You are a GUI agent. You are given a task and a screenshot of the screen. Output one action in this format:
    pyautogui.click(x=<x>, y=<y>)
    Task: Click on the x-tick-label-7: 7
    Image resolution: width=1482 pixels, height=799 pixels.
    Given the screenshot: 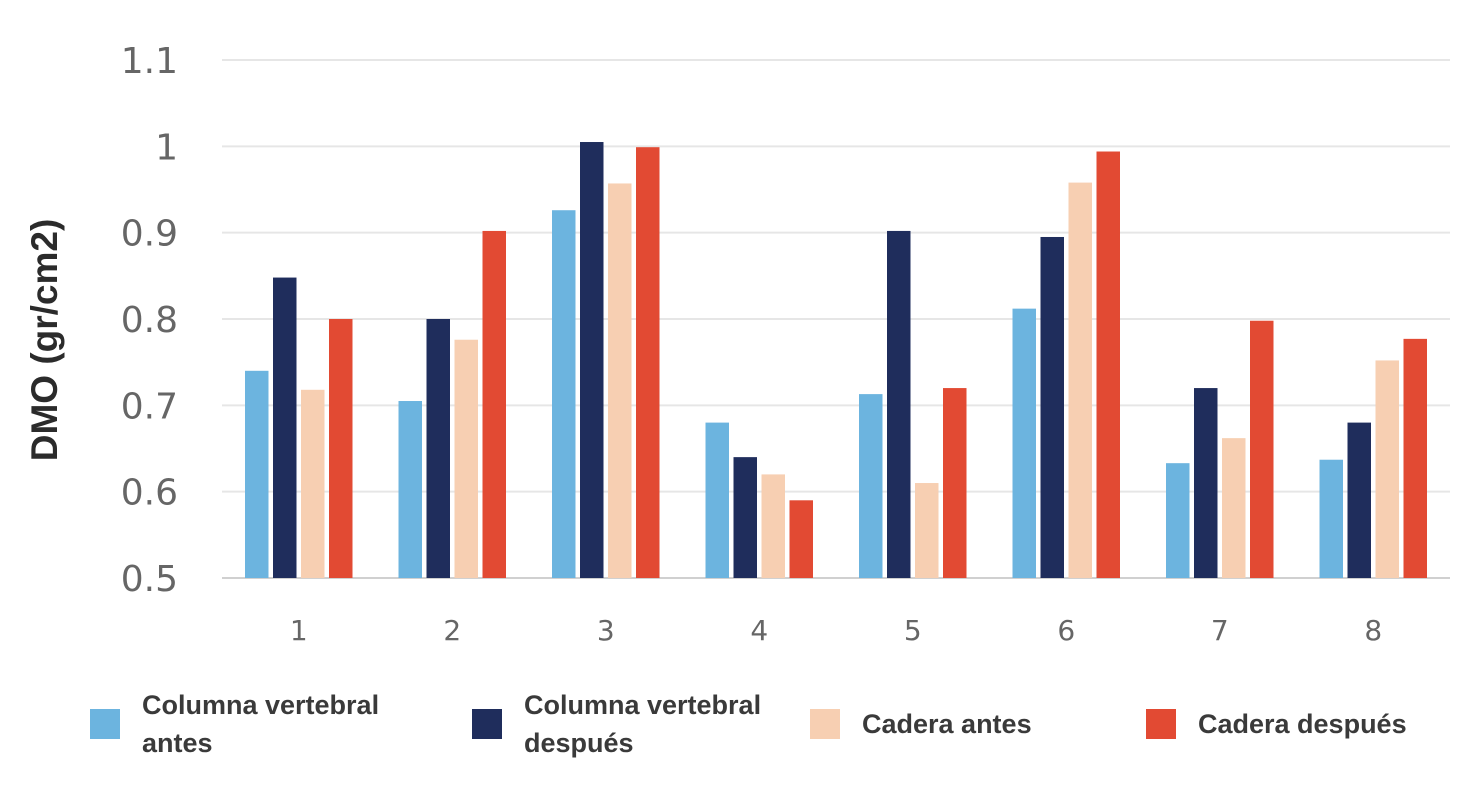 What is the action you would take?
    pyautogui.click(x=1220, y=630)
    